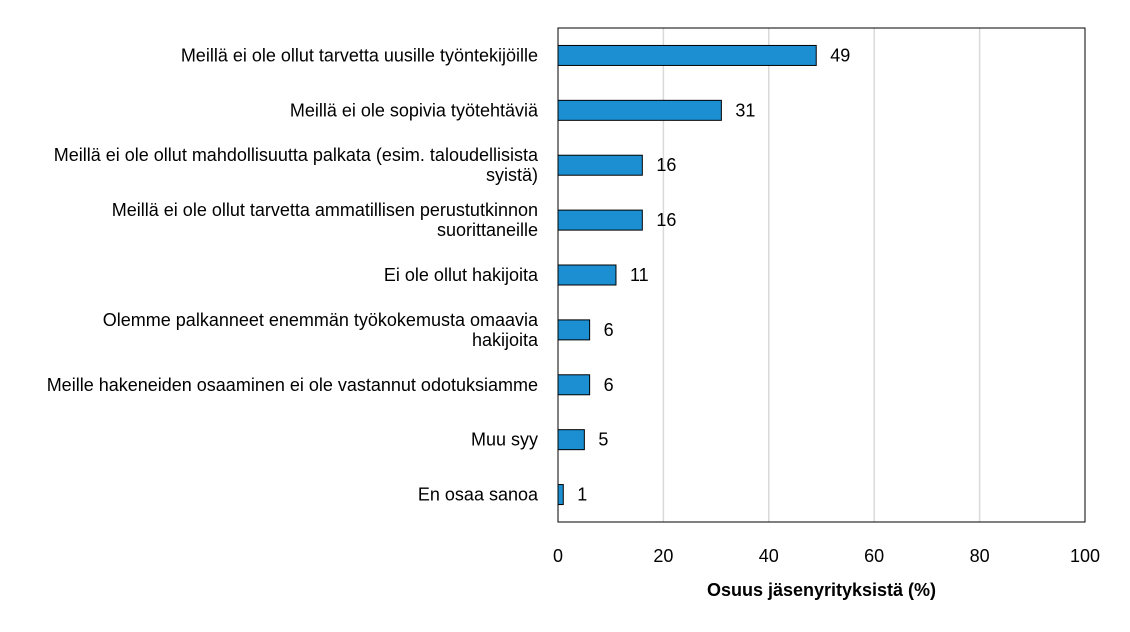  I want to click on x-axis-title: Osuus jäsenyrityksistä (%), so click(821, 590).